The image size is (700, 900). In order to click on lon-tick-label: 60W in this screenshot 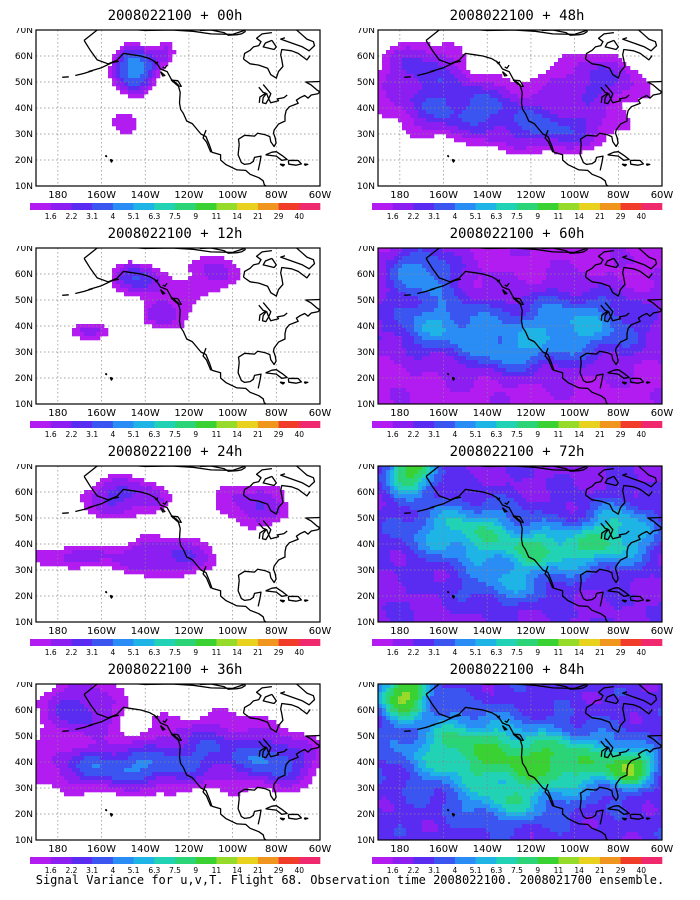, I will do `click(662, 631)`.